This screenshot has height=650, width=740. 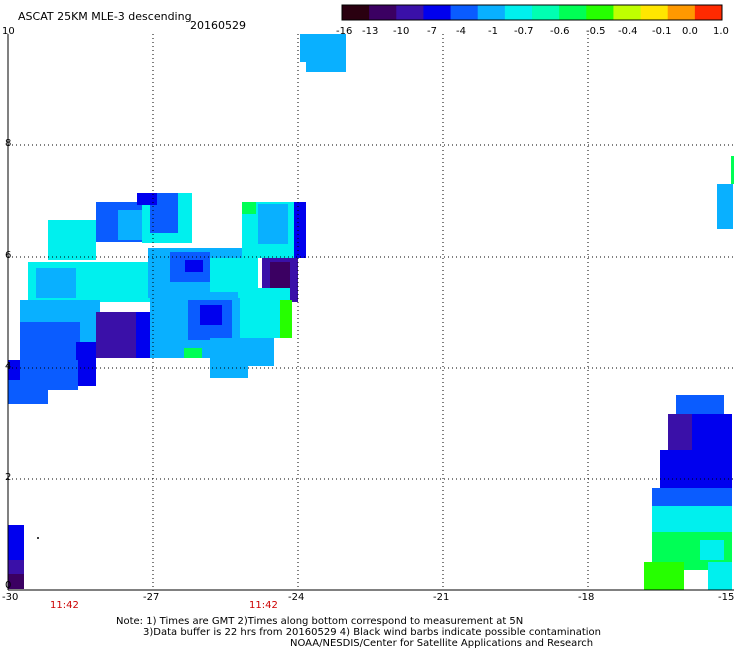 I want to click on colorbar-label: -13, so click(x=370, y=31).